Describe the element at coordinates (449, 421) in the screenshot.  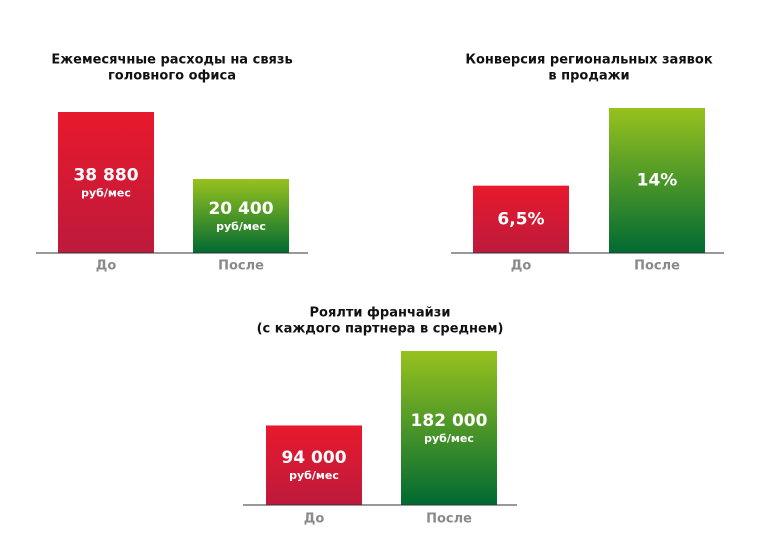
I see `value-label: 182 000` at that location.